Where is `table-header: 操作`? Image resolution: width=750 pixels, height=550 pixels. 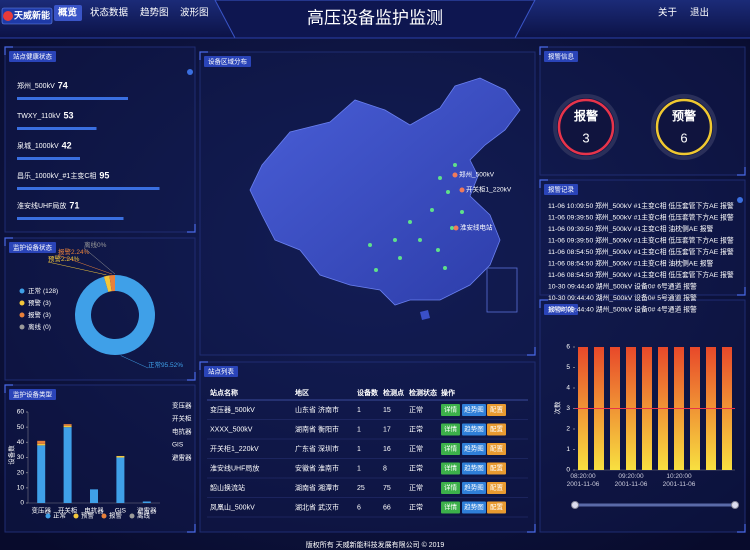
table-header: 操作 is located at coordinates (448, 392).